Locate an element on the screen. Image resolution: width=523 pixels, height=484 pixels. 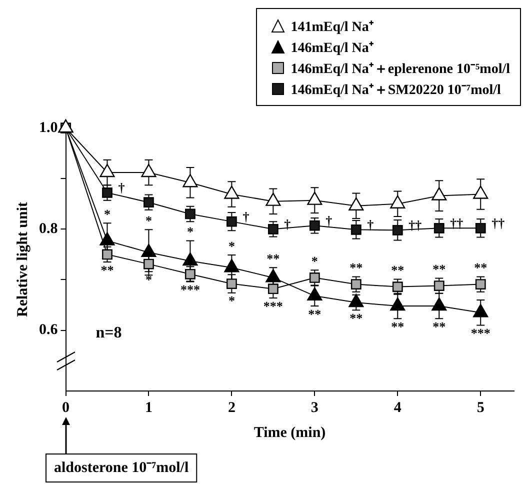
x-tick-label: 5 is located at coordinates (480, 408).